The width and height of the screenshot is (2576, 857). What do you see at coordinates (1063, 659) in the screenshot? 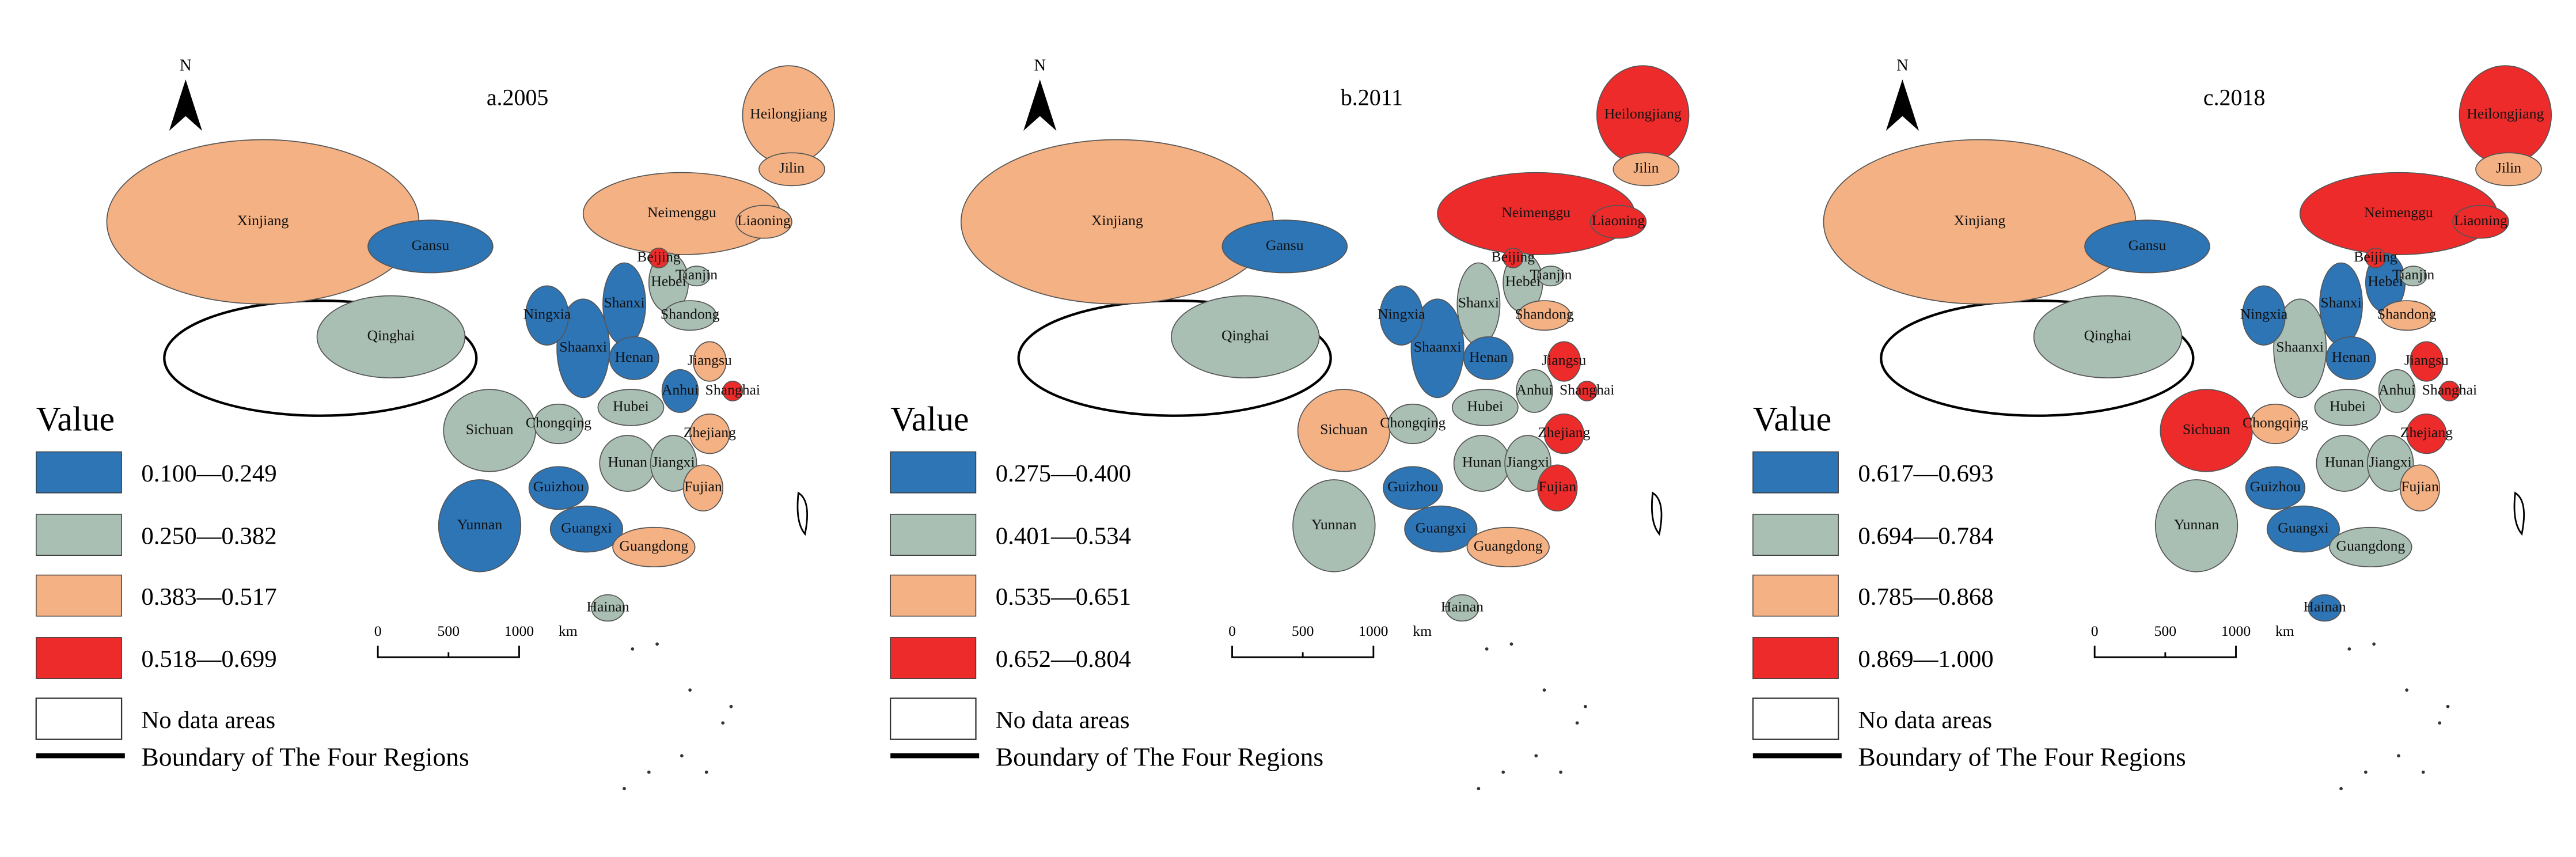
I see `legend-label: 0.652—0.804` at bounding box center [1063, 659].